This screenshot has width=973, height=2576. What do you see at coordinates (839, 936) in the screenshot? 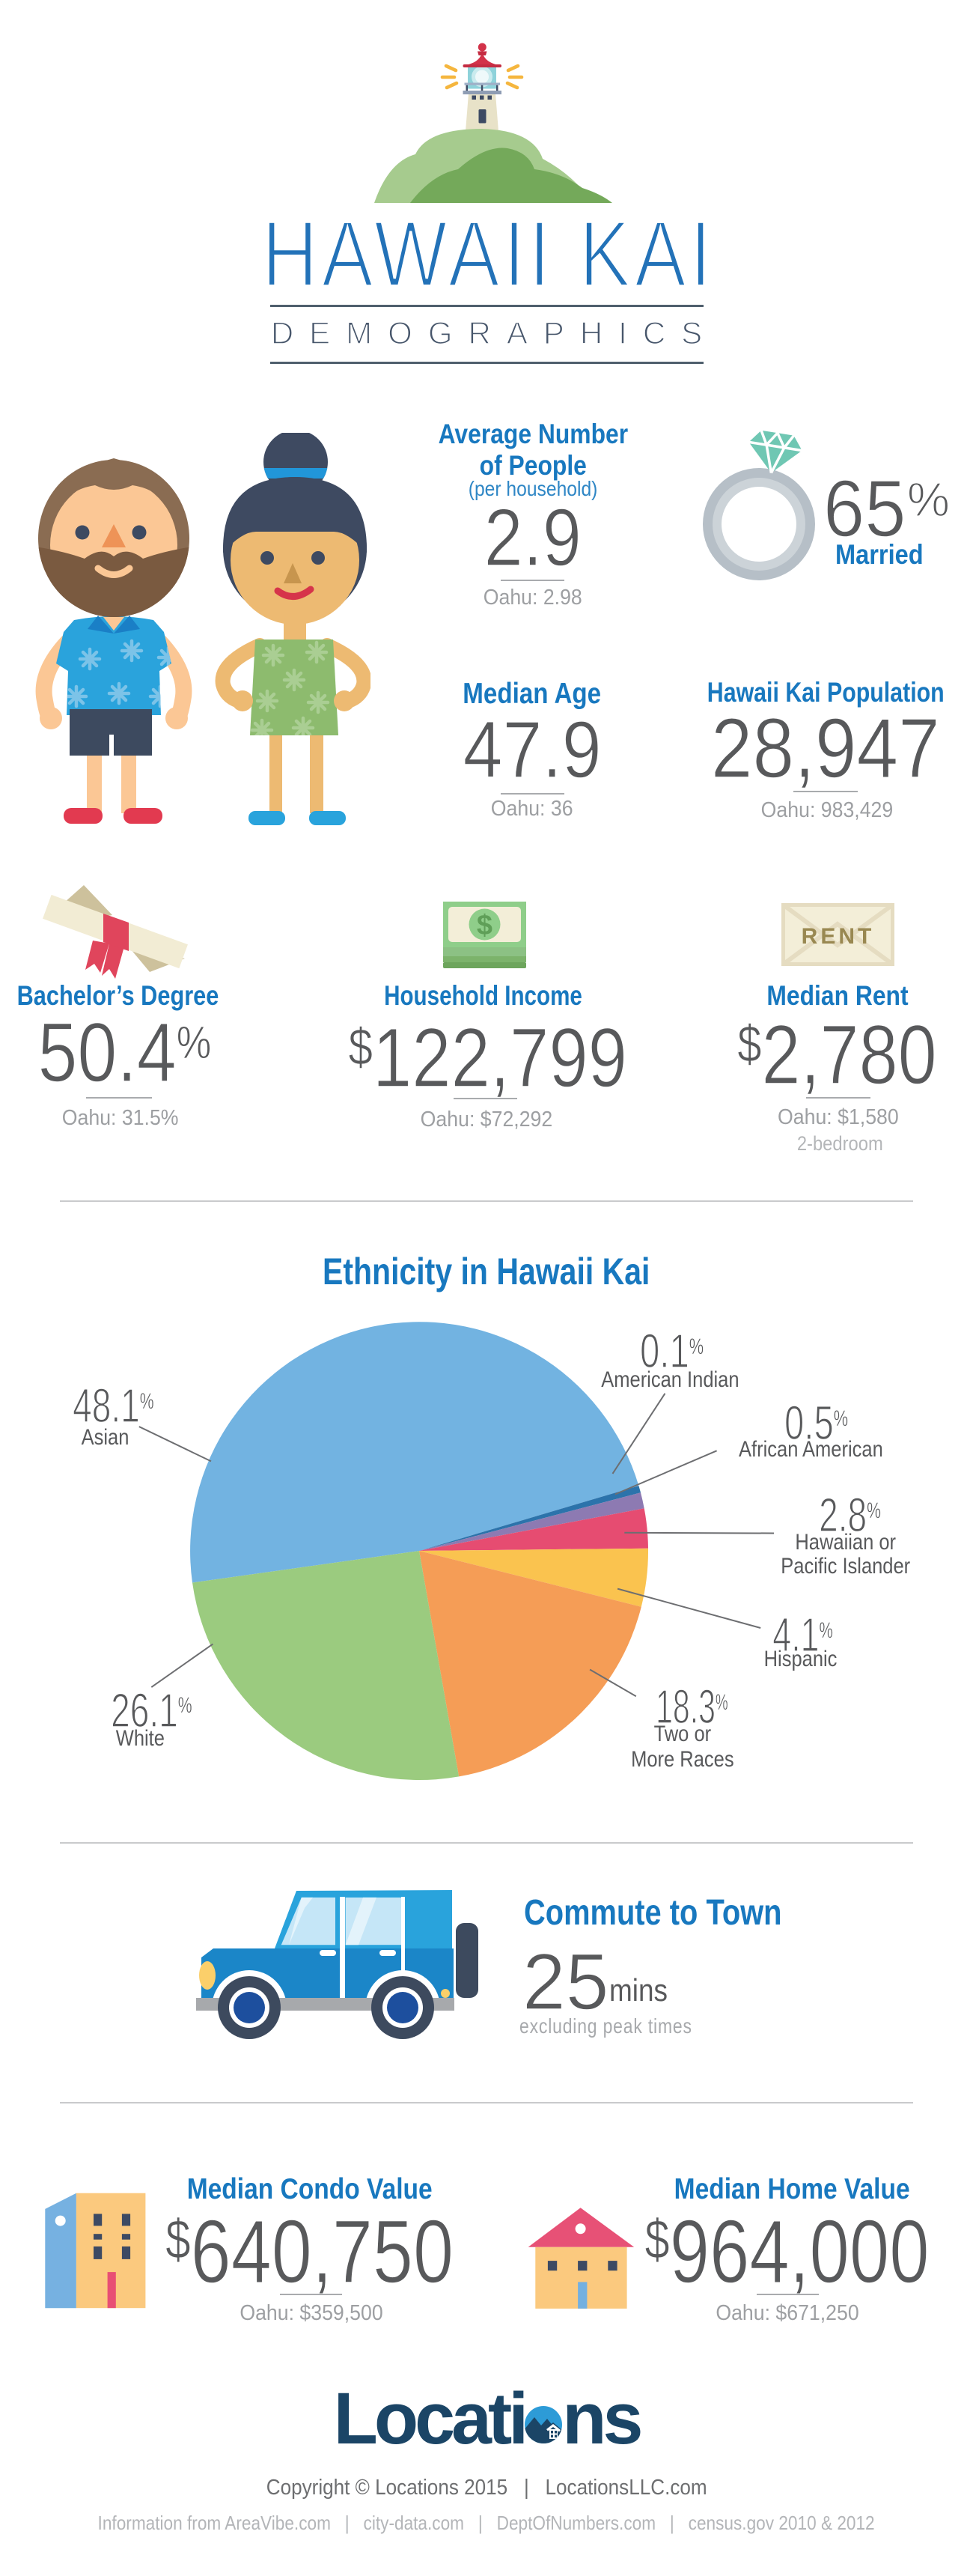
I see `svg-text: RENT` at bounding box center [839, 936].